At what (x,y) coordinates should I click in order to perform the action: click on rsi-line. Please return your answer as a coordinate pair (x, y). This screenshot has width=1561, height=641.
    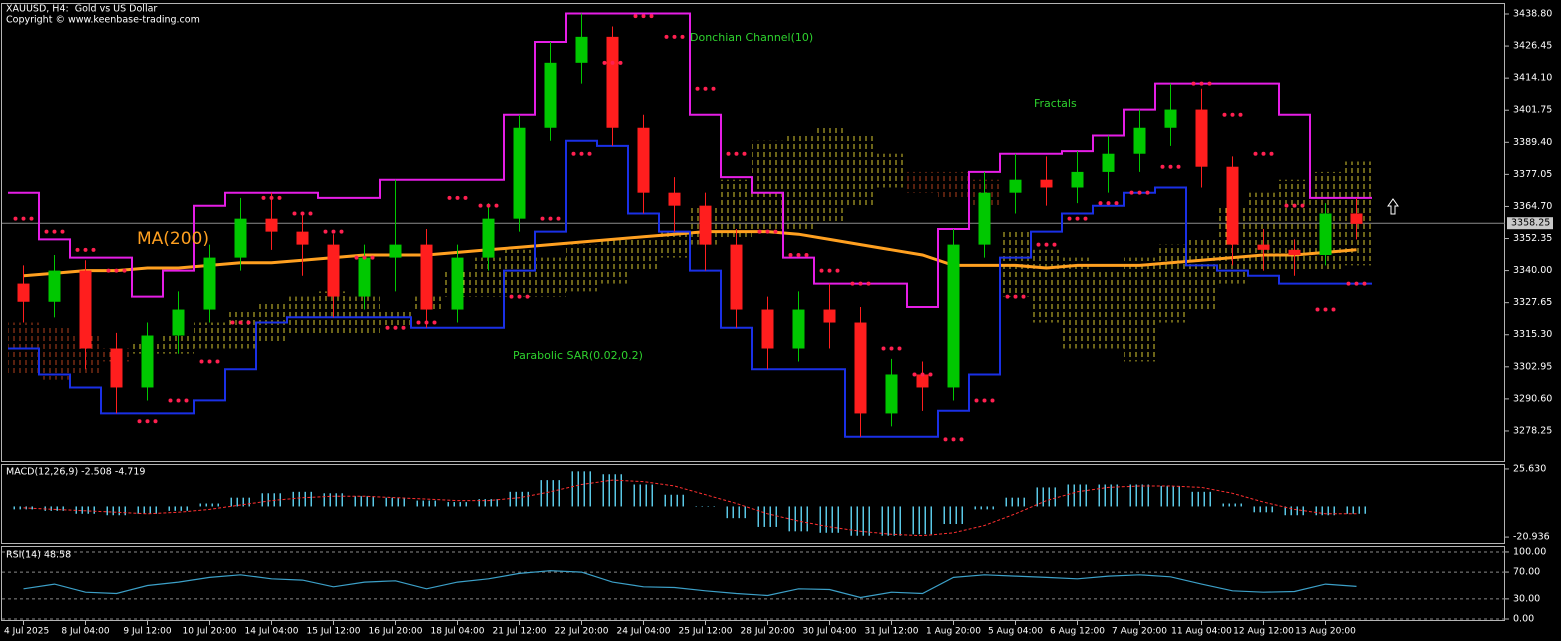
    Looking at the image, I should click on (690, 584).